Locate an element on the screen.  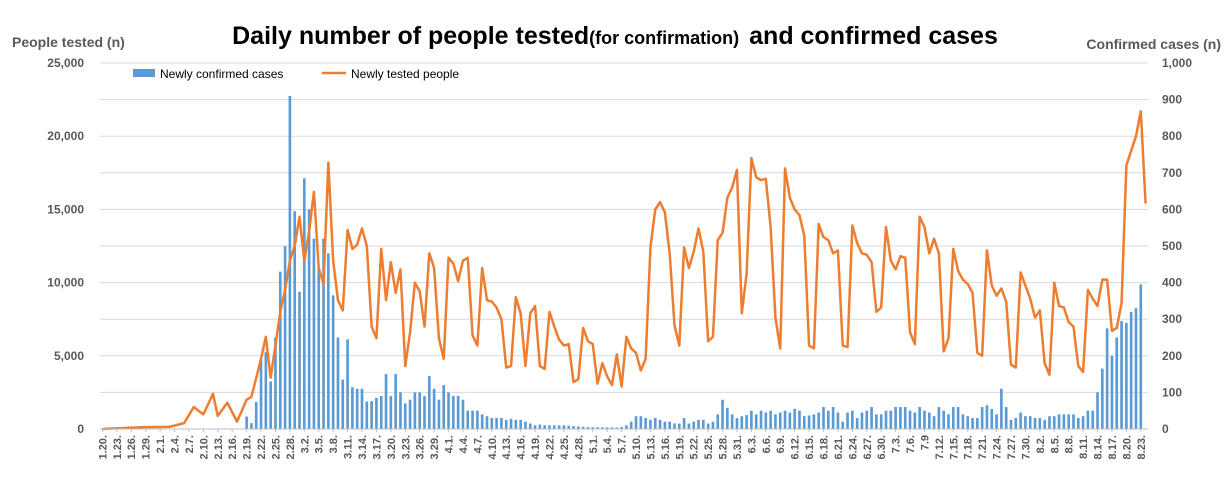
x-tick-label: 1.23. is located at coordinates (118, 447).